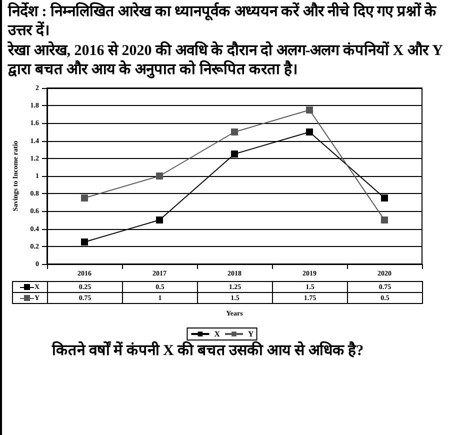 The width and height of the screenshot is (472, 435). I want to click on chart-subtitle: रेखा आरेख, 2016 से 2020 की अवधि के दौरान दो अलग-अलग कंपनियों X और Y द्वारा बचत और आय के अनुपात को निरूपित करता है।, so click(225, 60).